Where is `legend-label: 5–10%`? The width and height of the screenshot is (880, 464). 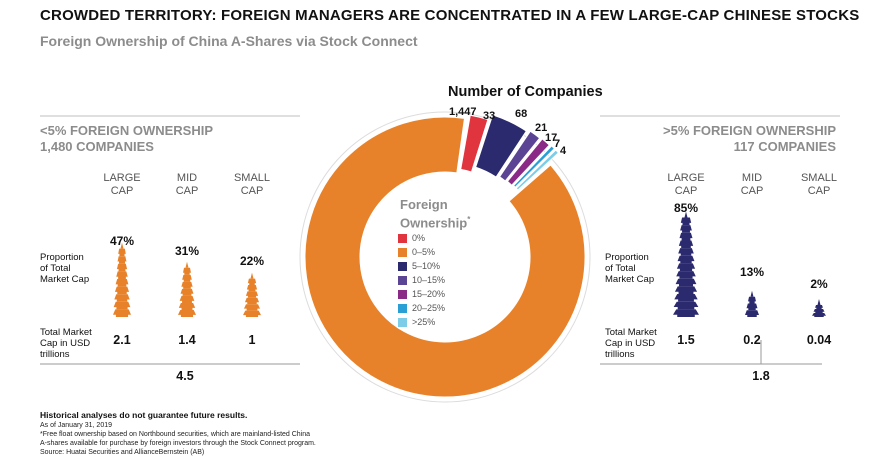 legend-label: 5–10% is located at coordinates (426, 266).